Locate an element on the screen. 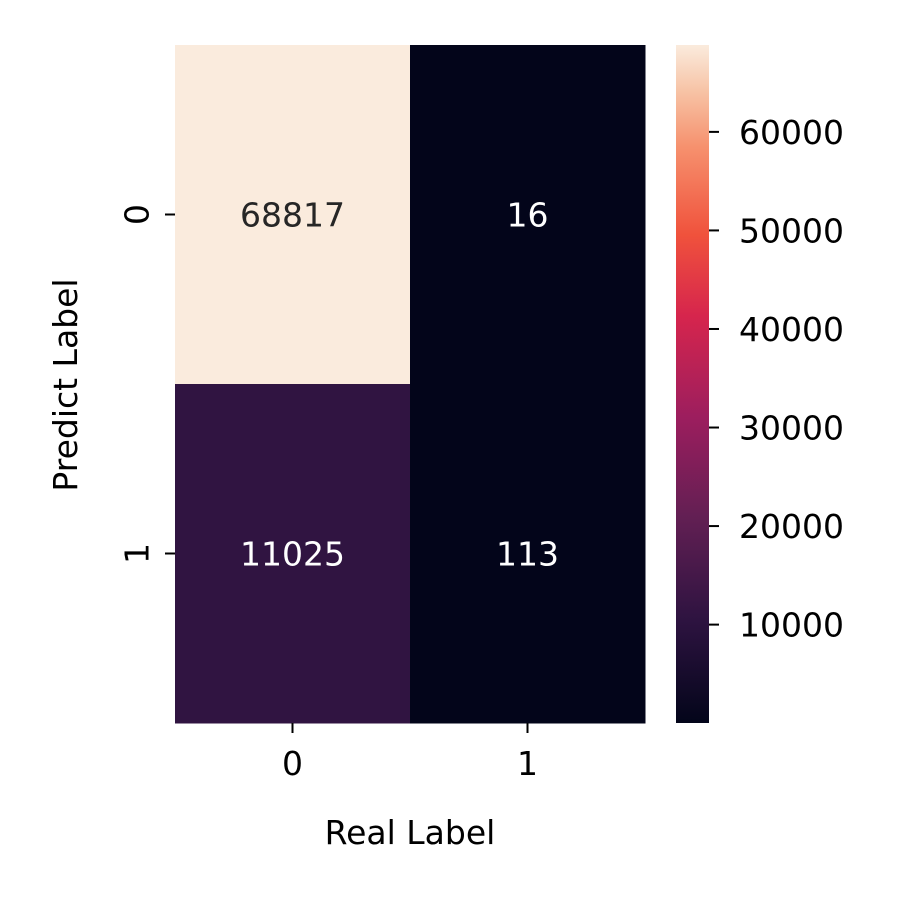 Image resolution: width=900 pixels, height=900 pixels. cell-value-label: 11025 is located at coordinates (292, 554).